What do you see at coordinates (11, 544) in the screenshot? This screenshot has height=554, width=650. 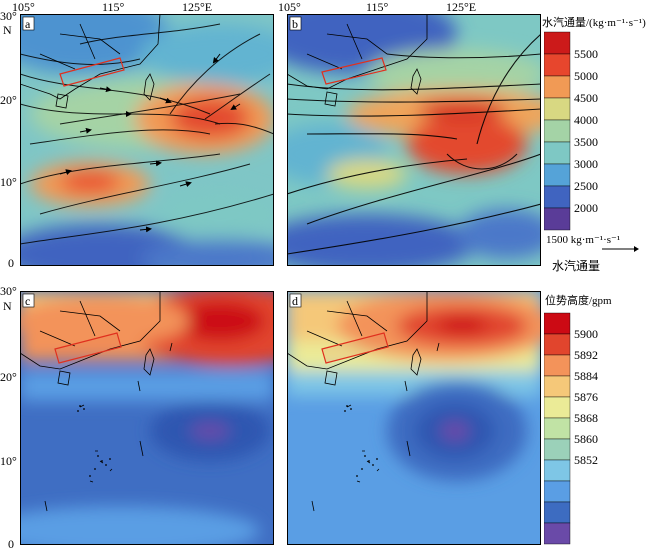 I see `lat-tick-0-bottom: 0` at bounding box center [11, 544].